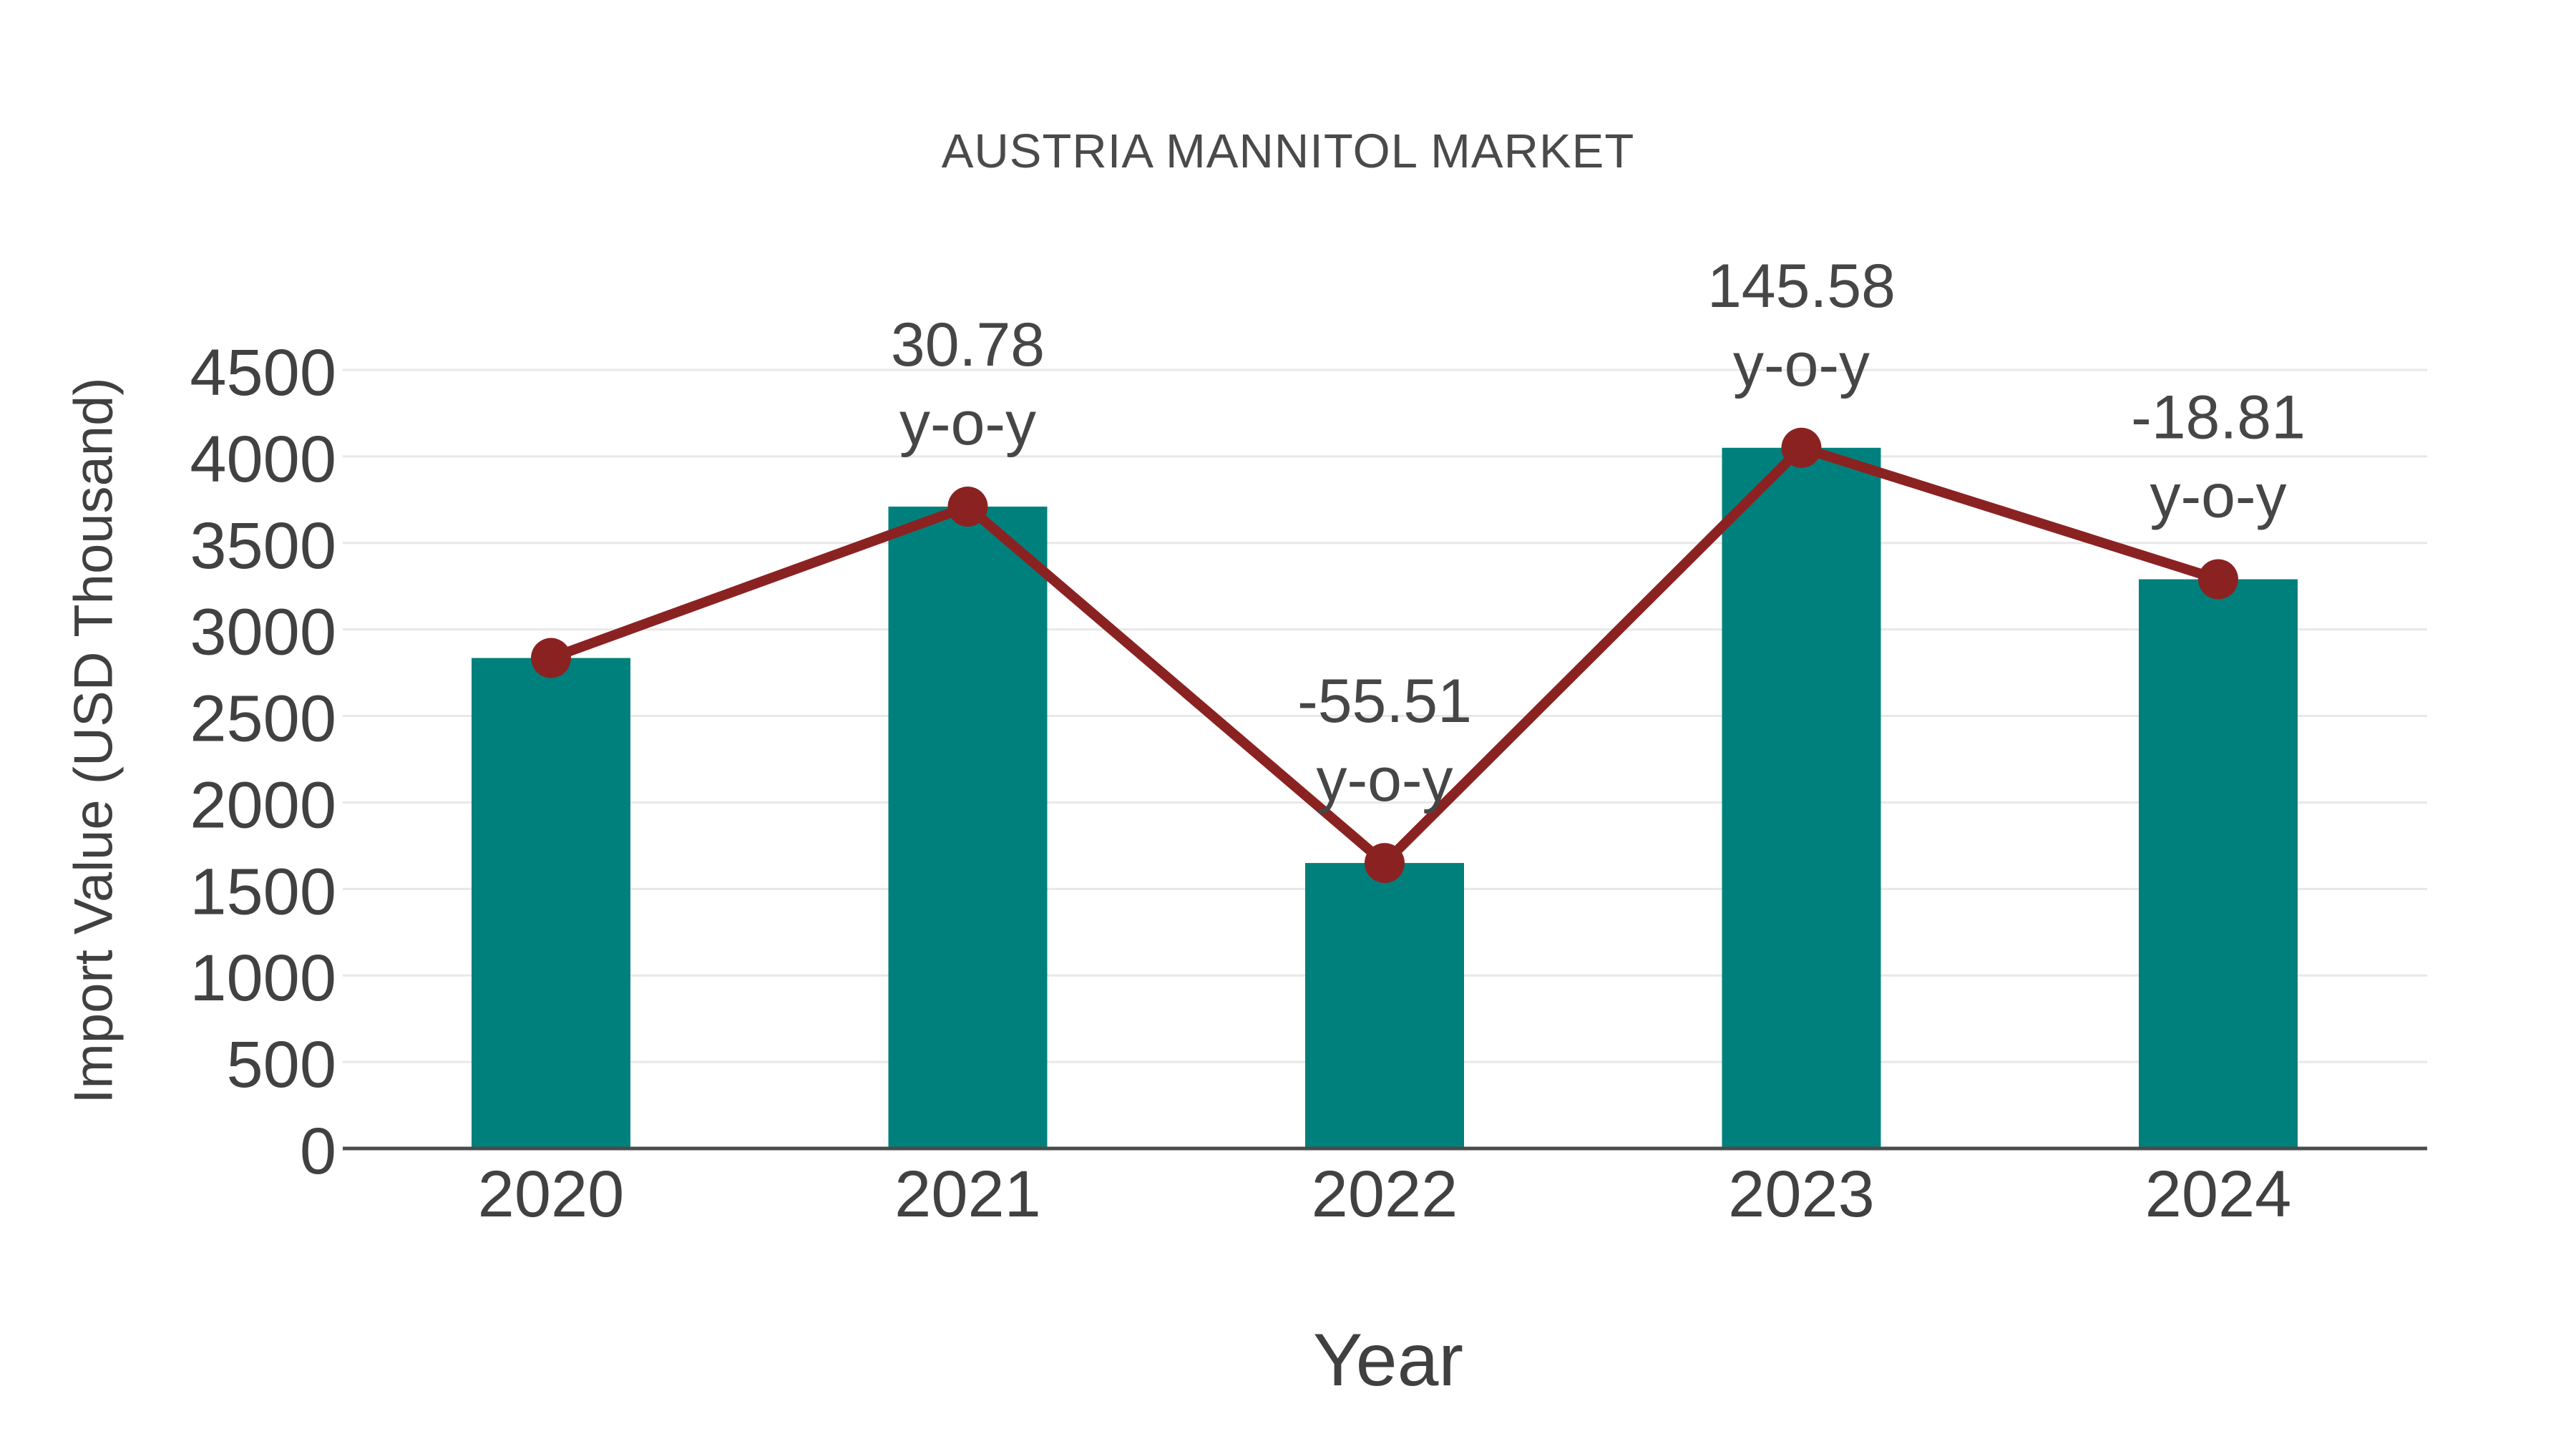  I want to click on line-marker-2023, so click(1801, 447).